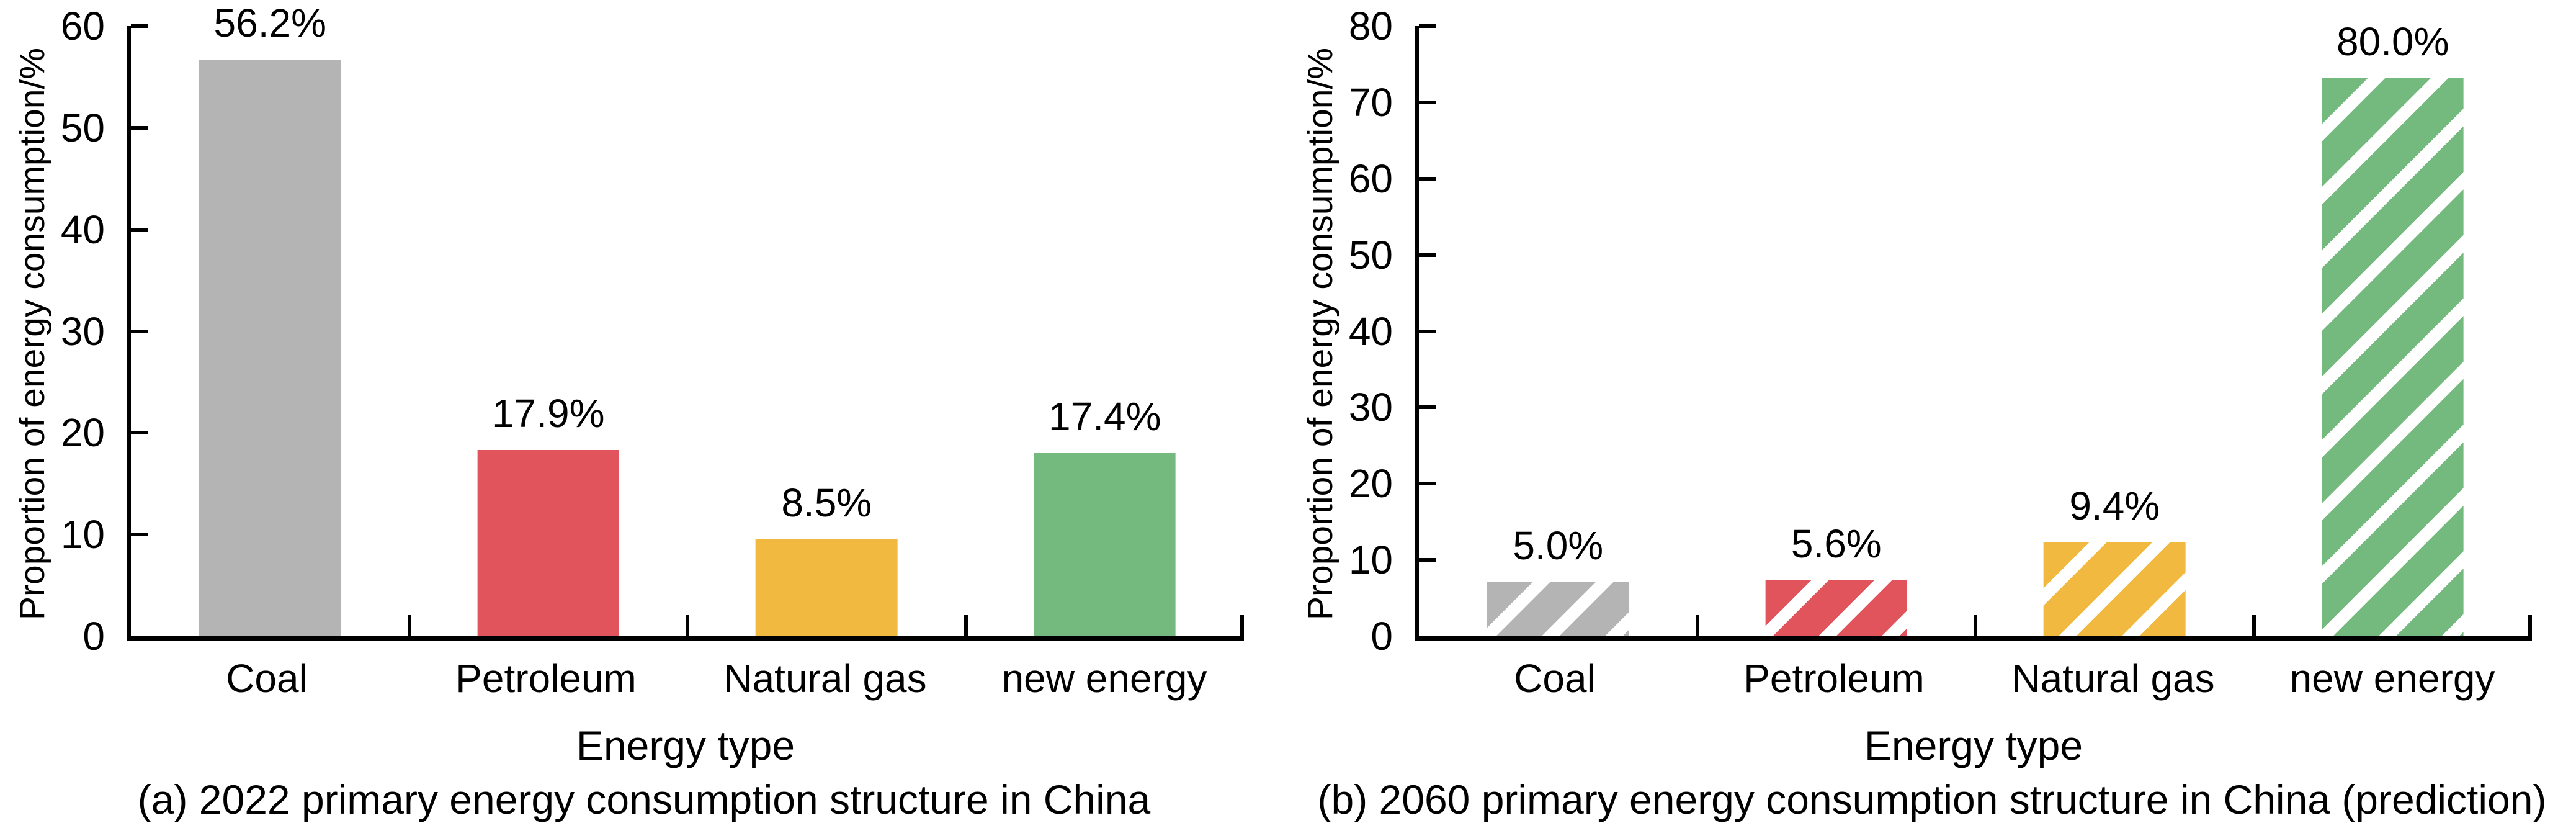 The width and height of the screenshot is (2576, 828). Describe the element at coordinates (826, 503) in the screenshot. I see `bar-value-label: 8.5%` at that location.